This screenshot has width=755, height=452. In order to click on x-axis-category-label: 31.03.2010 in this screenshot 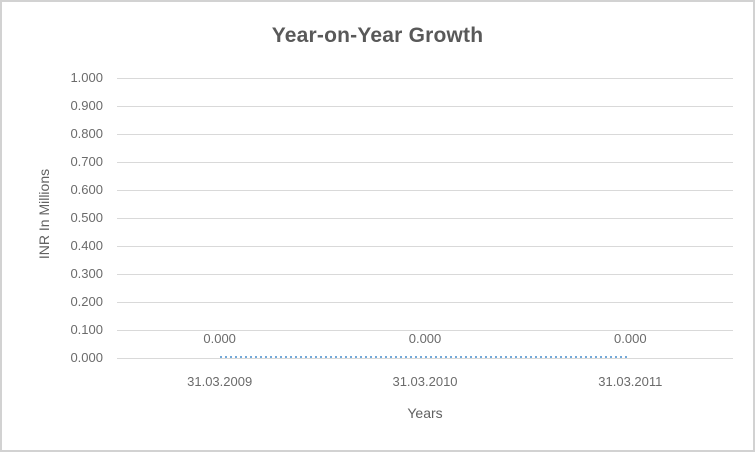, I will do `click(425, 381)`.